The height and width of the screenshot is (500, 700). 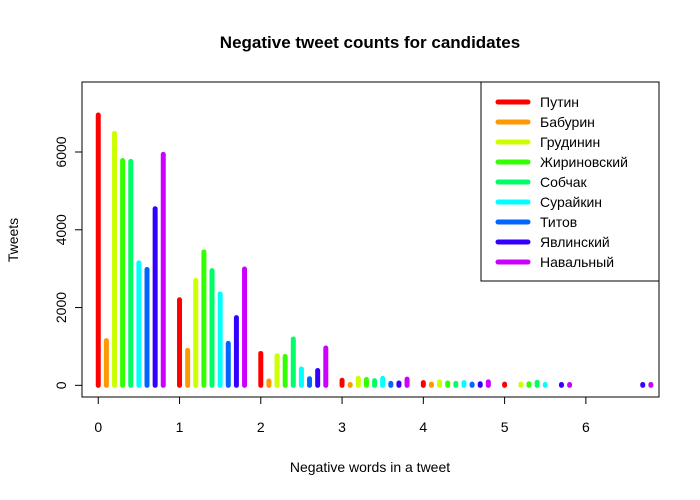 What do you see at coordinates (61, 385) in the screenshot?
I see `y-tick-label: 0` at bounding box center [61, 385].